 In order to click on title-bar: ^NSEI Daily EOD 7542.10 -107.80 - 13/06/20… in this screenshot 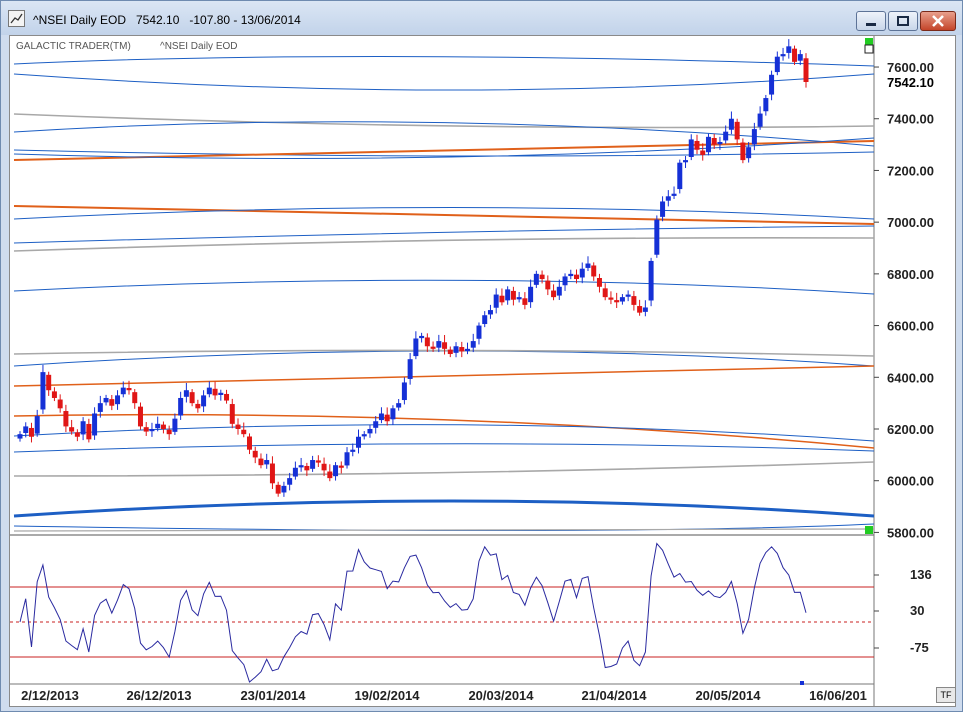, I will do `click(481, 18)`.